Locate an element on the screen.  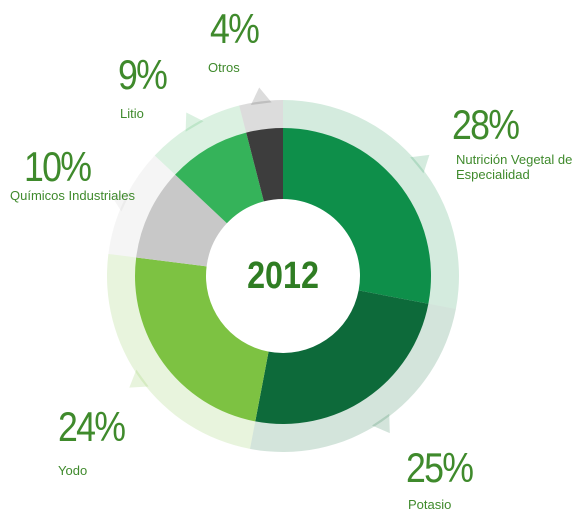
value-label: 10% is located at coordinates (58, 166).